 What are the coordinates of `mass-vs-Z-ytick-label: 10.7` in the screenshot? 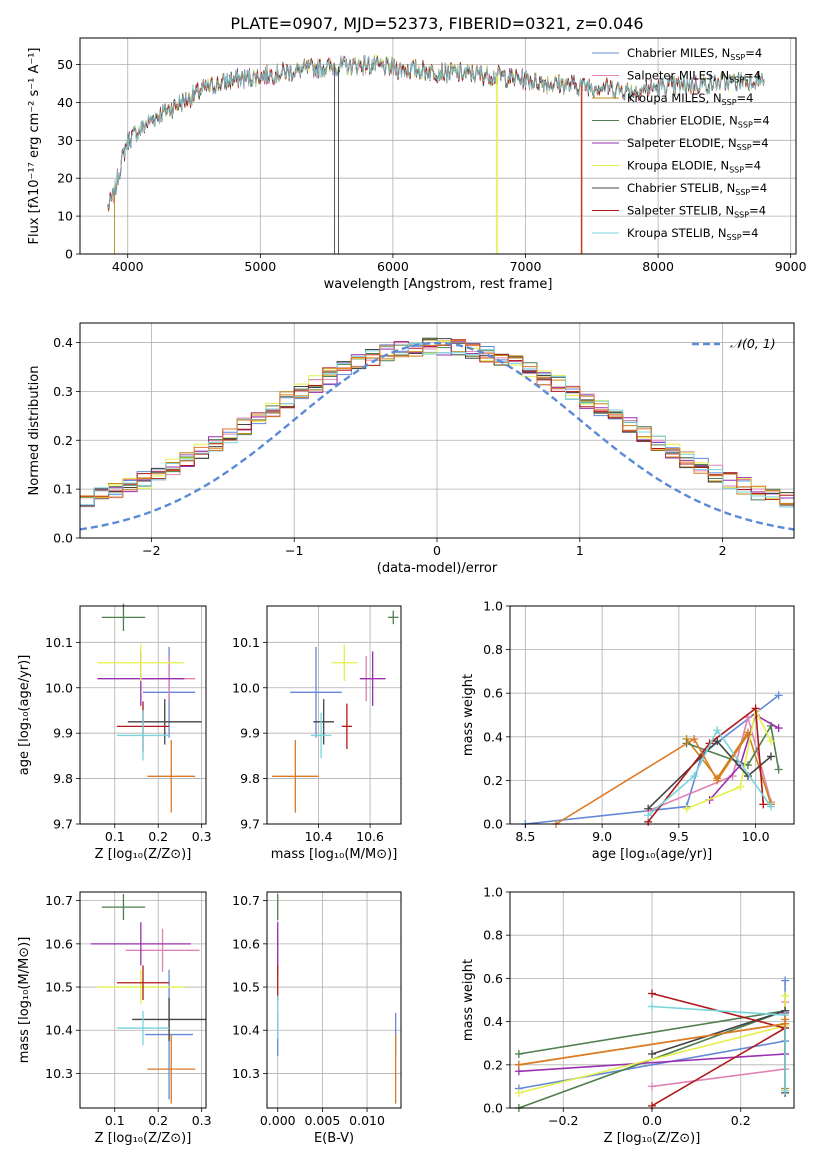 It's located at (59, 900).